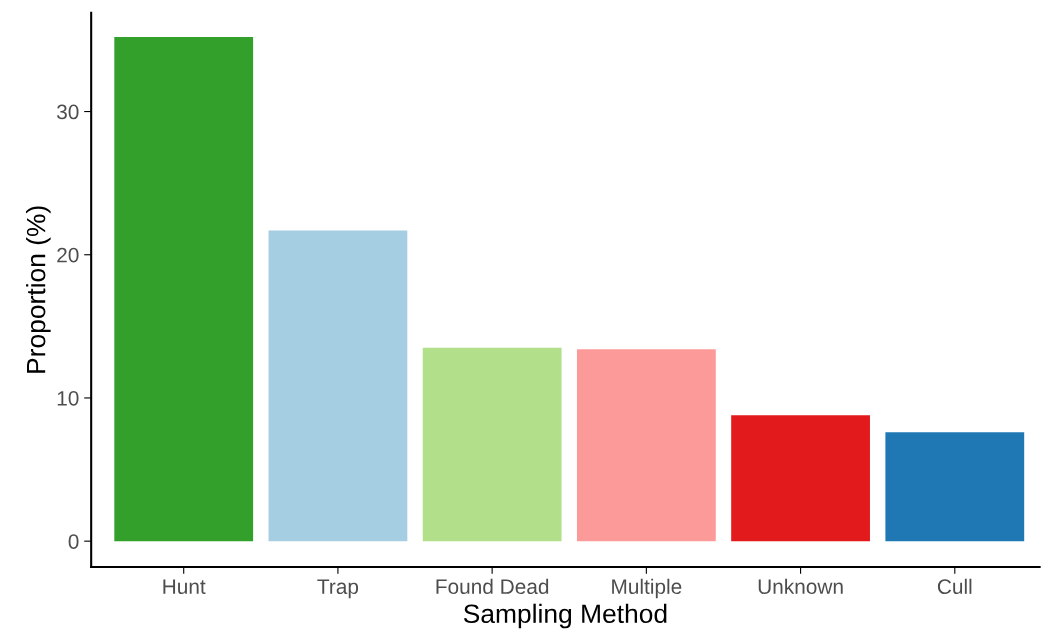 The width and height of the screenshot is (1048, 637). I want to click on y-tick-label: 20, so click(68, 255).